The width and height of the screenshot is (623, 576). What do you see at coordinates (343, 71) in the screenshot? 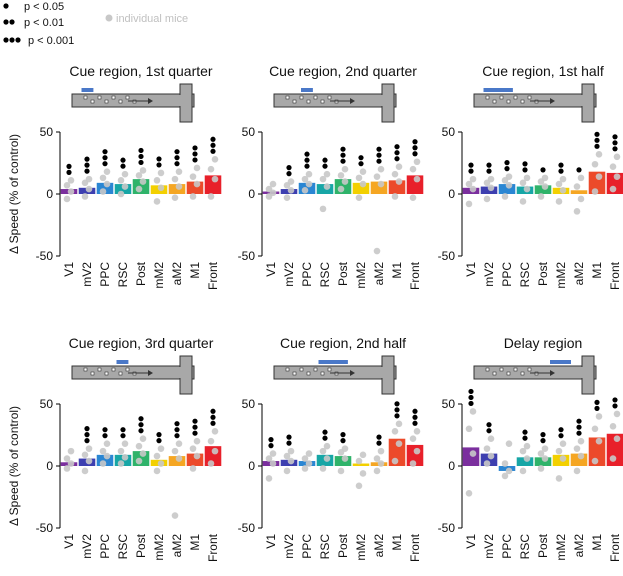
I see `chart-title: Cue region, 2nd quarter` at bounding box center [343, 71].